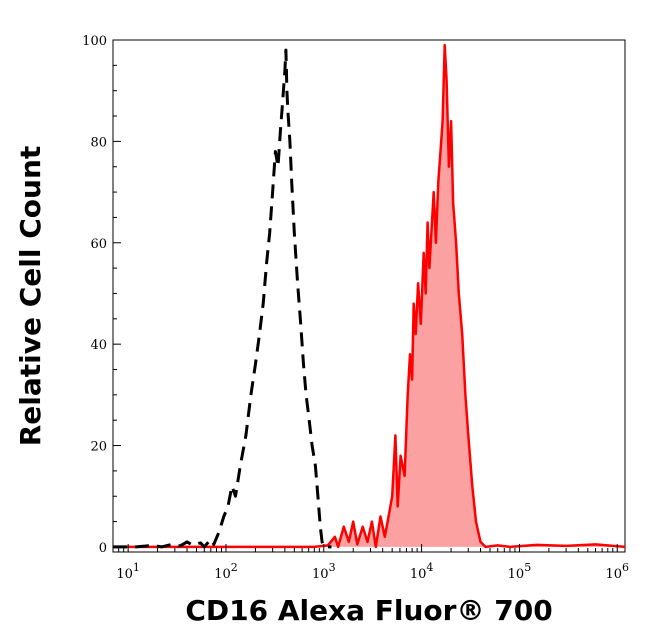 The height and width of the screenshot is (641, 646). Describe the element at coordinates (128, 571) in the screenshot. I see `x-tick-label: 10¹` at that location.